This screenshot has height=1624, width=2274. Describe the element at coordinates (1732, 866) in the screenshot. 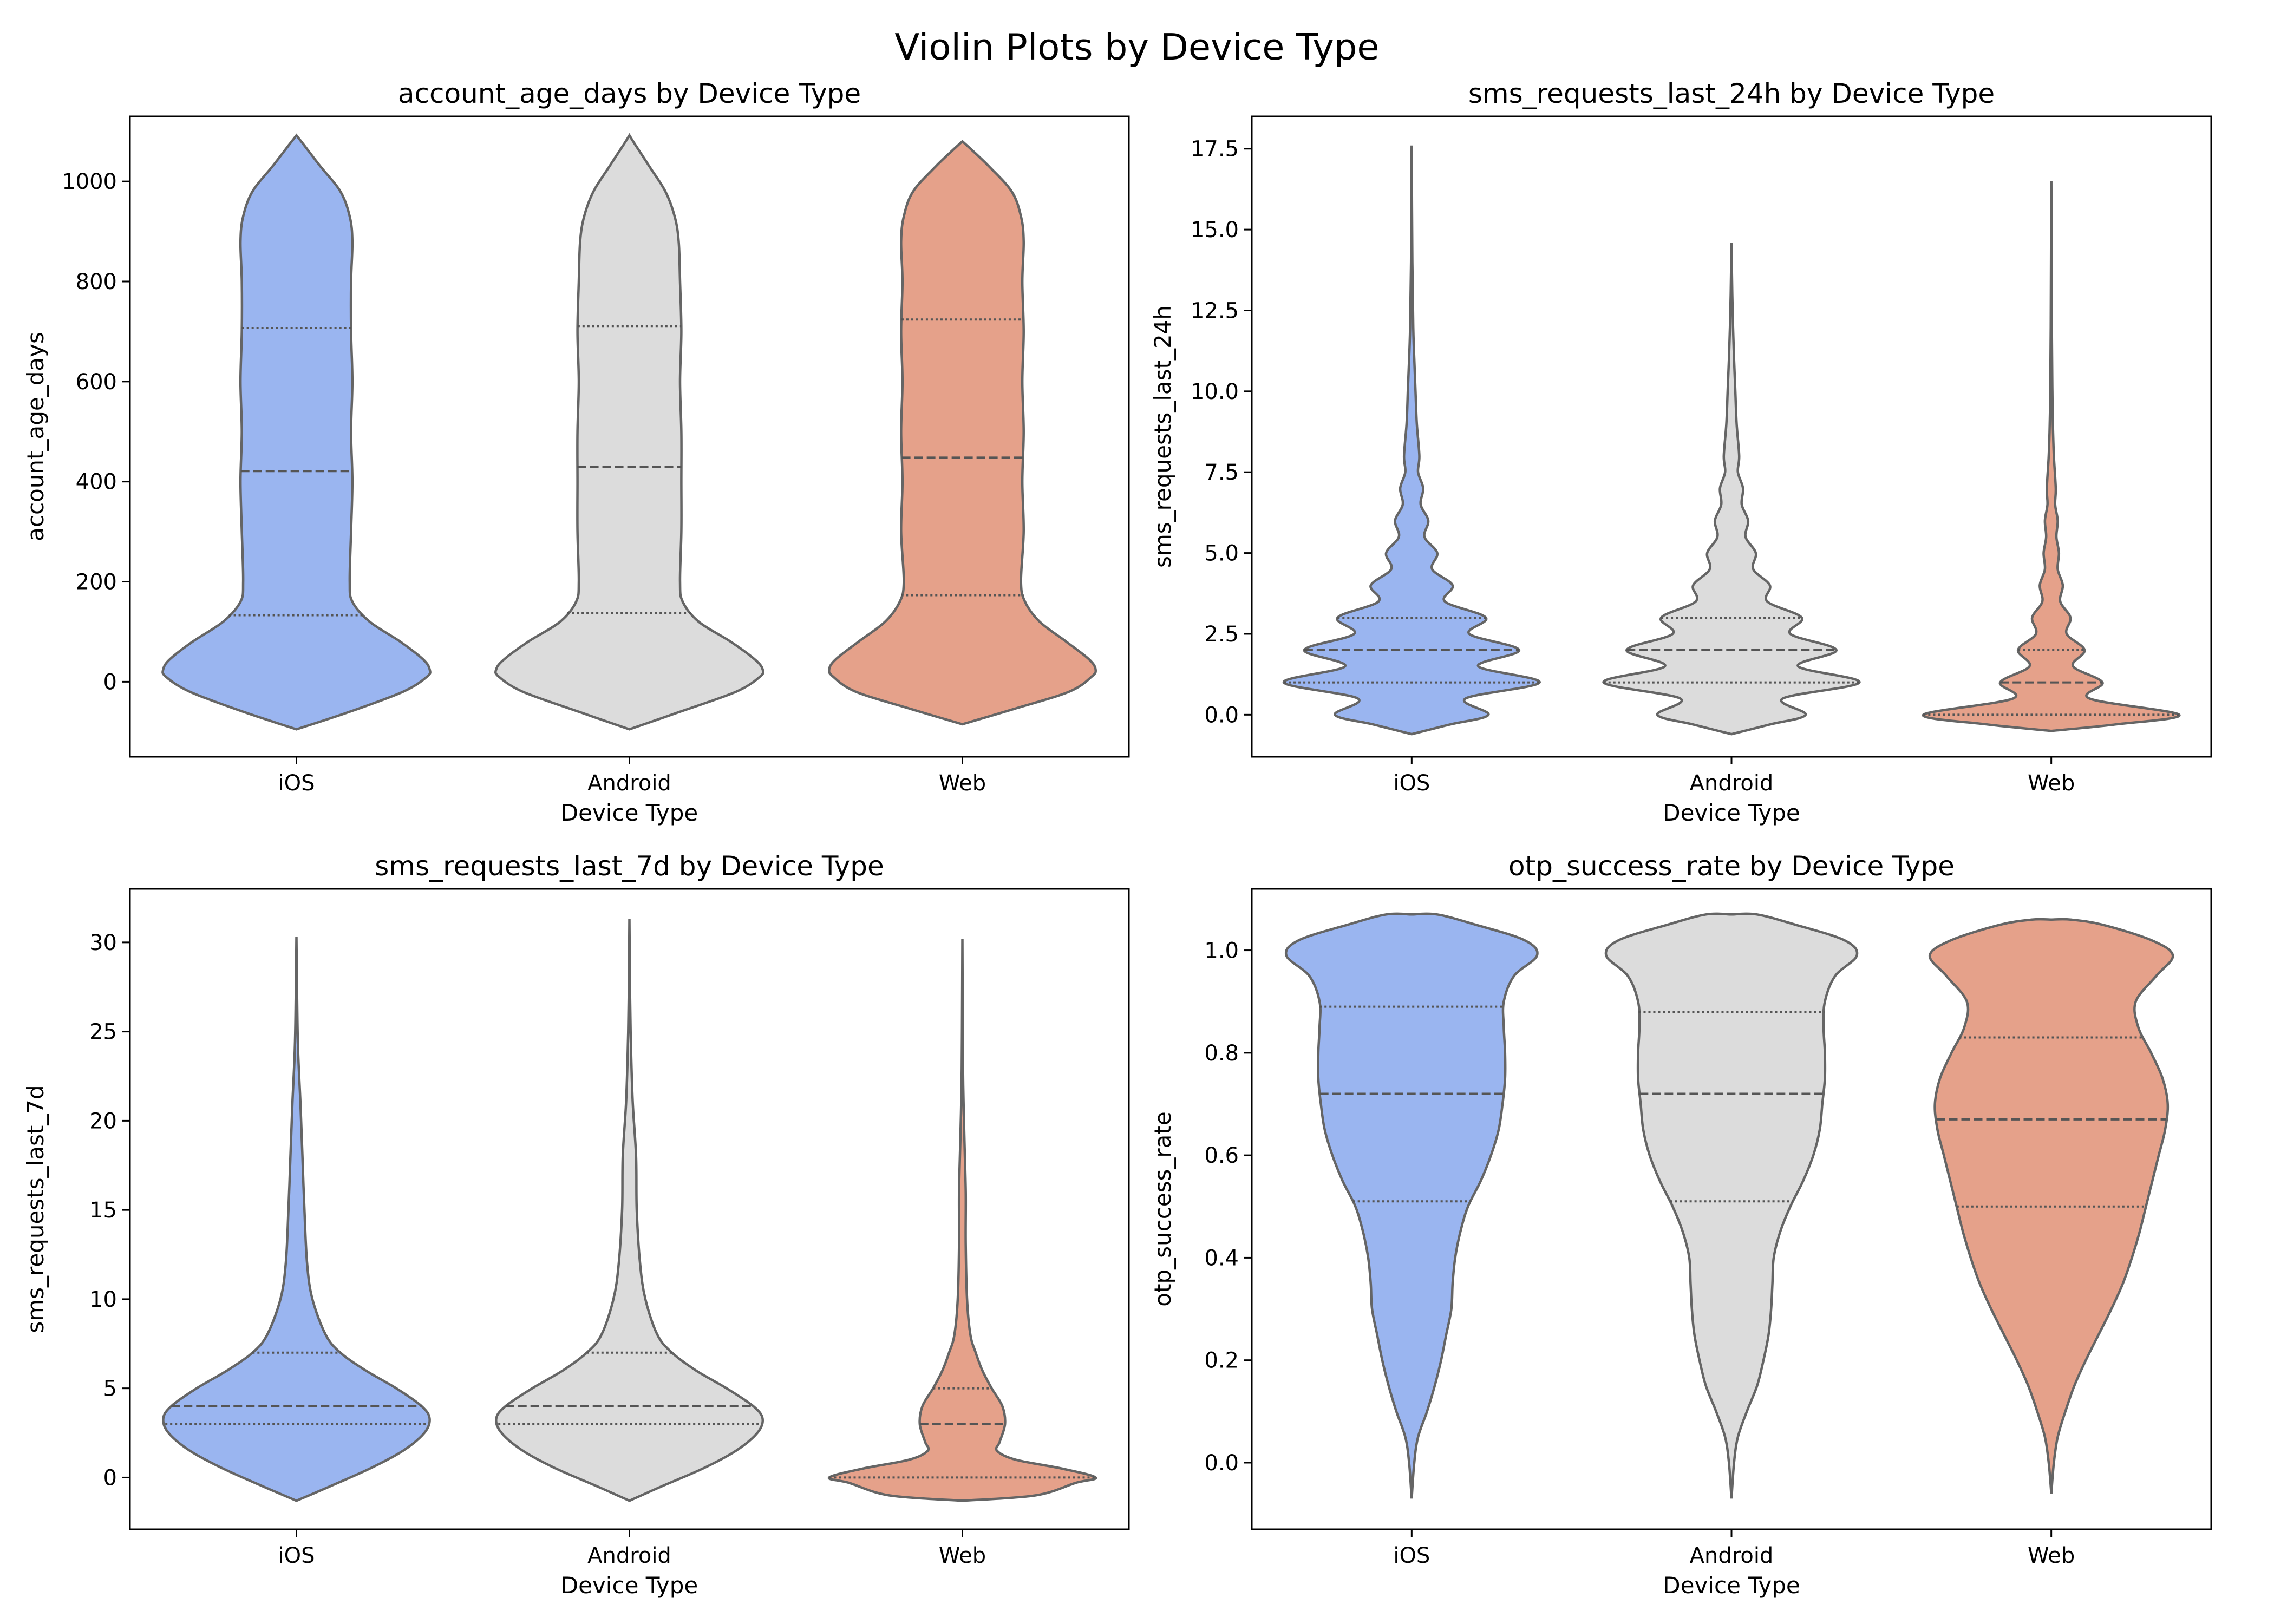

I see `panel-title: otp_success_rate by Device Type` at that location.